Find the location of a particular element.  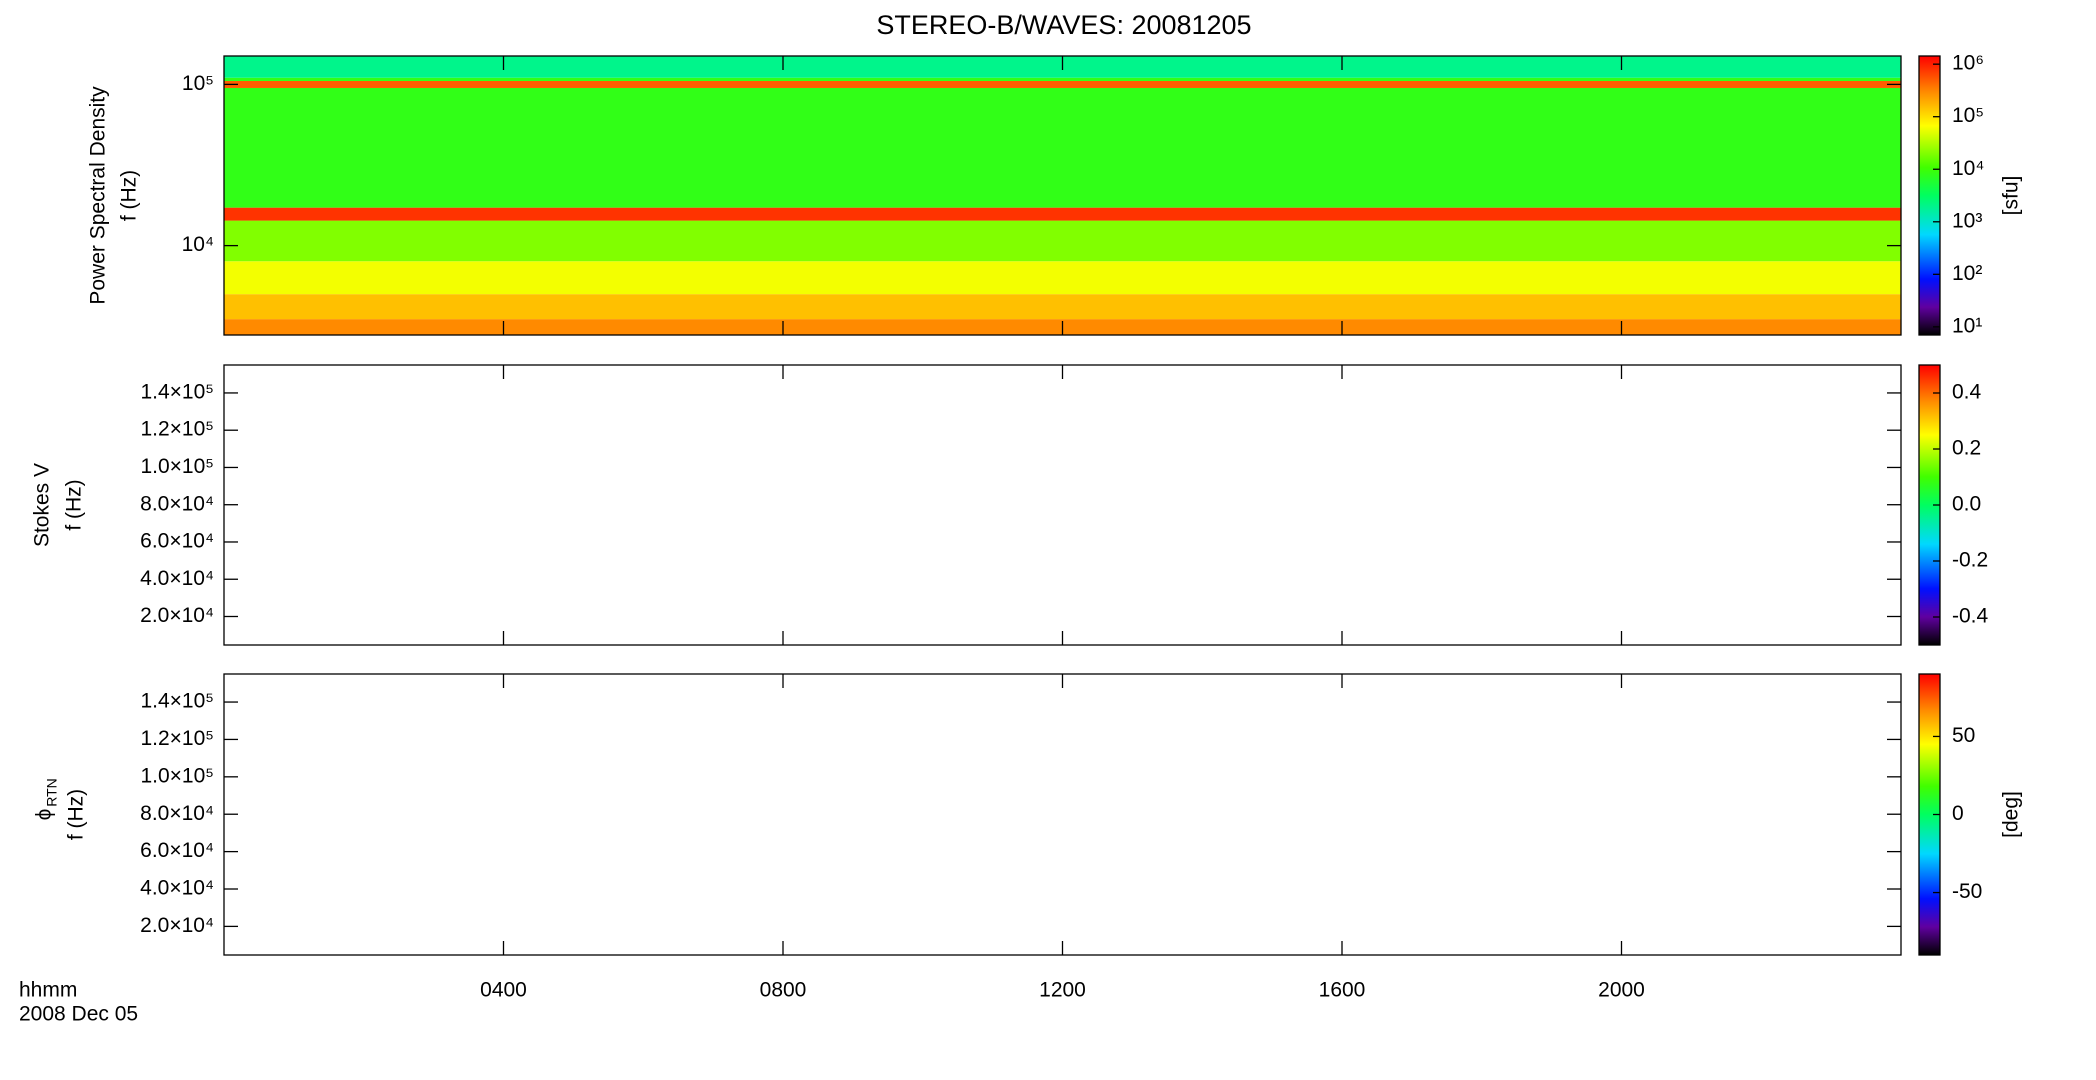

y-axis-label-subscript: RTN is located at coordinates (52, 792).